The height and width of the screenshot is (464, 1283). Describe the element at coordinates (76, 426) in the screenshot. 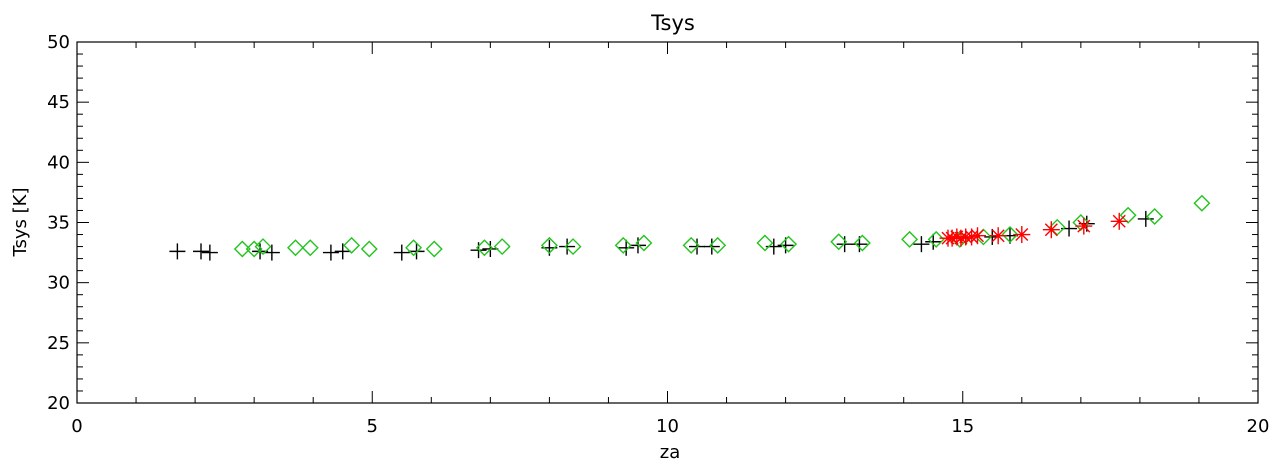

I see `x-tick-label: 0` at that location.